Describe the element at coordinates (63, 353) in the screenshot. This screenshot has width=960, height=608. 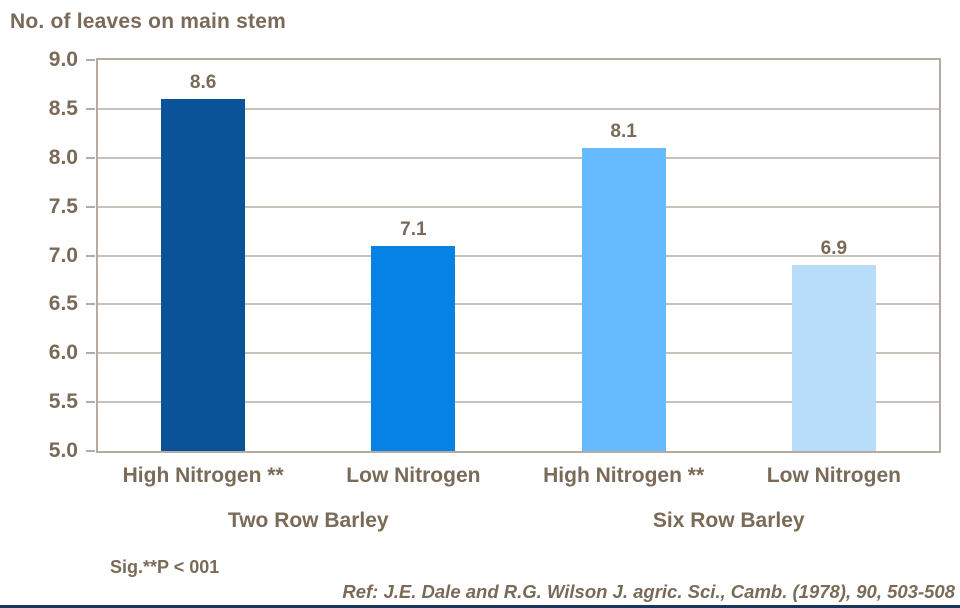
I see `y-axis-tick-label: 6.0` at that location.